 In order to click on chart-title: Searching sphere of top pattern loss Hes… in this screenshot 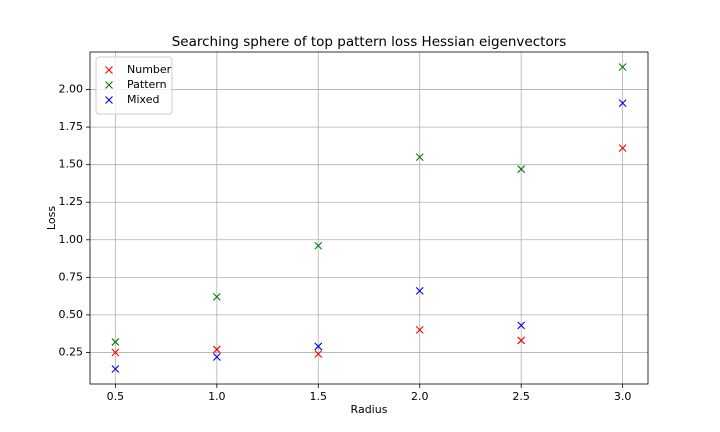, I will do `click(369, 42)`.